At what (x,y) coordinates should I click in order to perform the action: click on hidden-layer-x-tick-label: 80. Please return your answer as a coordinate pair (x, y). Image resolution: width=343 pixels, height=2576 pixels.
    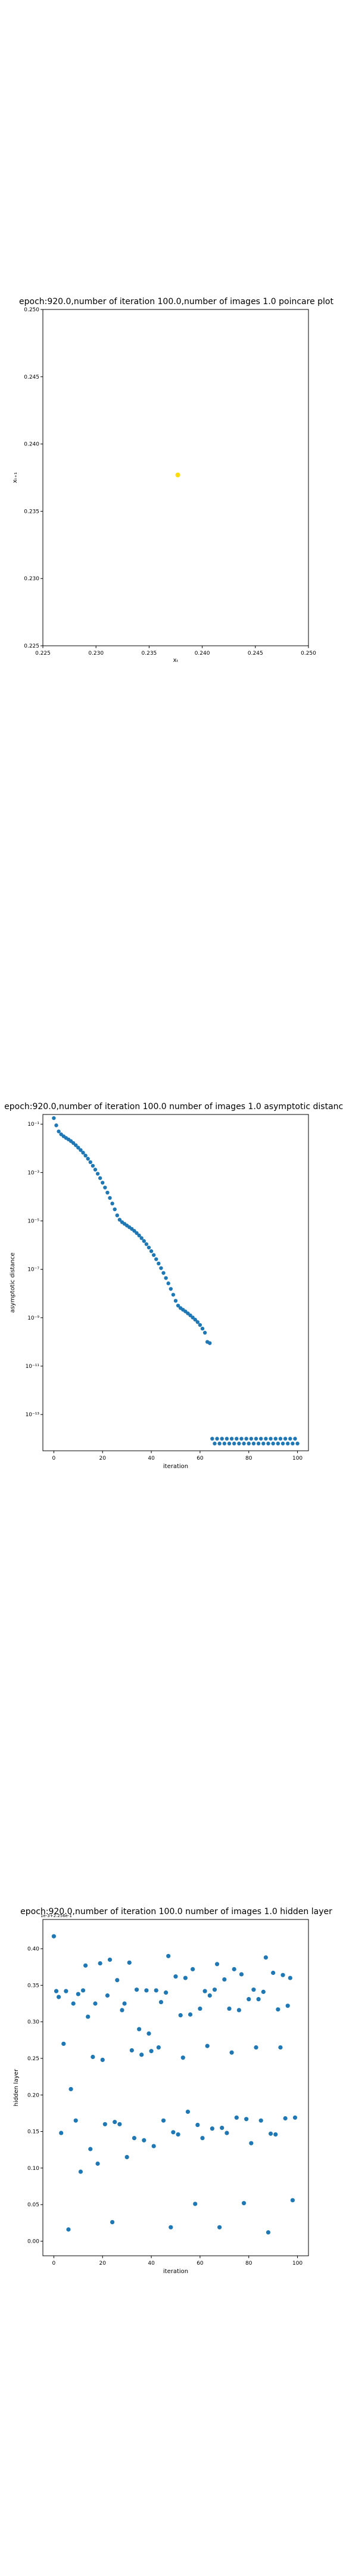
    Looking at the image, I should click on (248, 2264).